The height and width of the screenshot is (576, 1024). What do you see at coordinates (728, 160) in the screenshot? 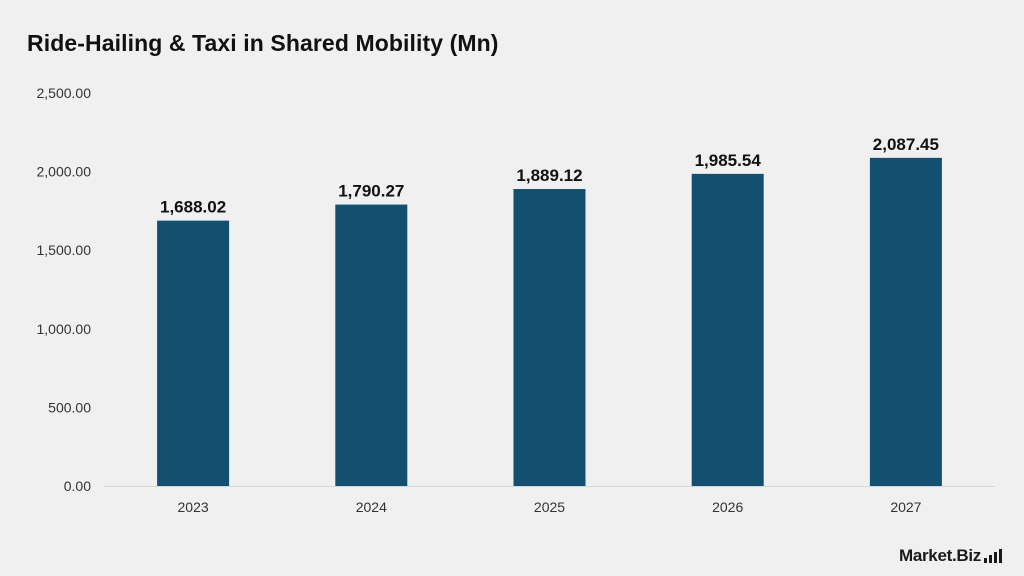
I see `data-label: 1,985.54` at bounding box center [728, 160].